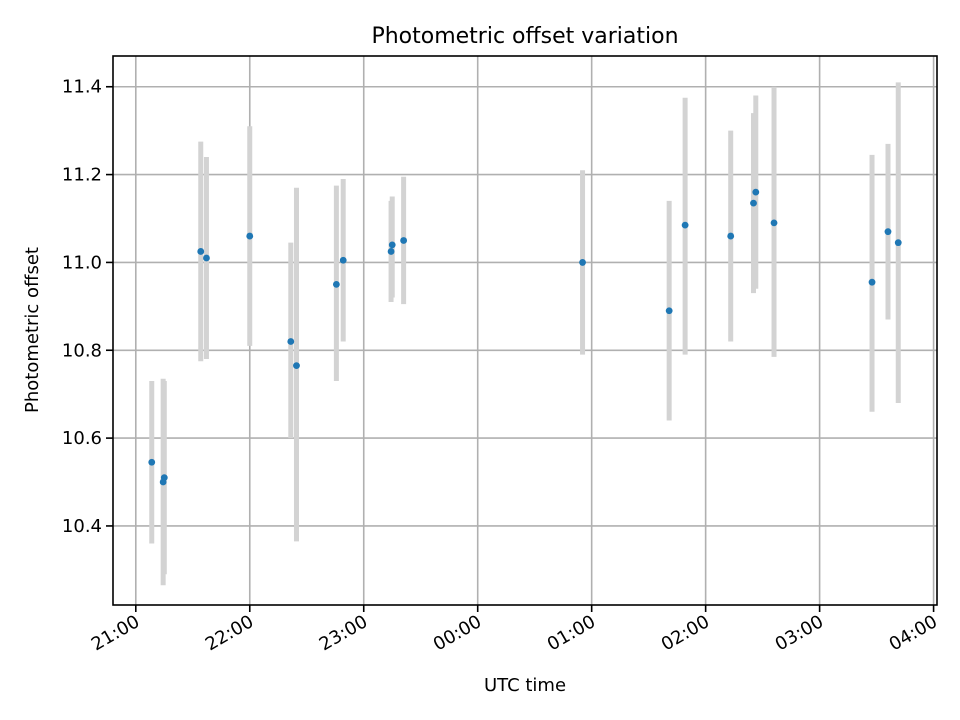 The width and height of the screenshot is (960, 720). Describe the element at coordinates (799, 633) in the screenshot. I see `x-tick-label: 03:00` at that location.